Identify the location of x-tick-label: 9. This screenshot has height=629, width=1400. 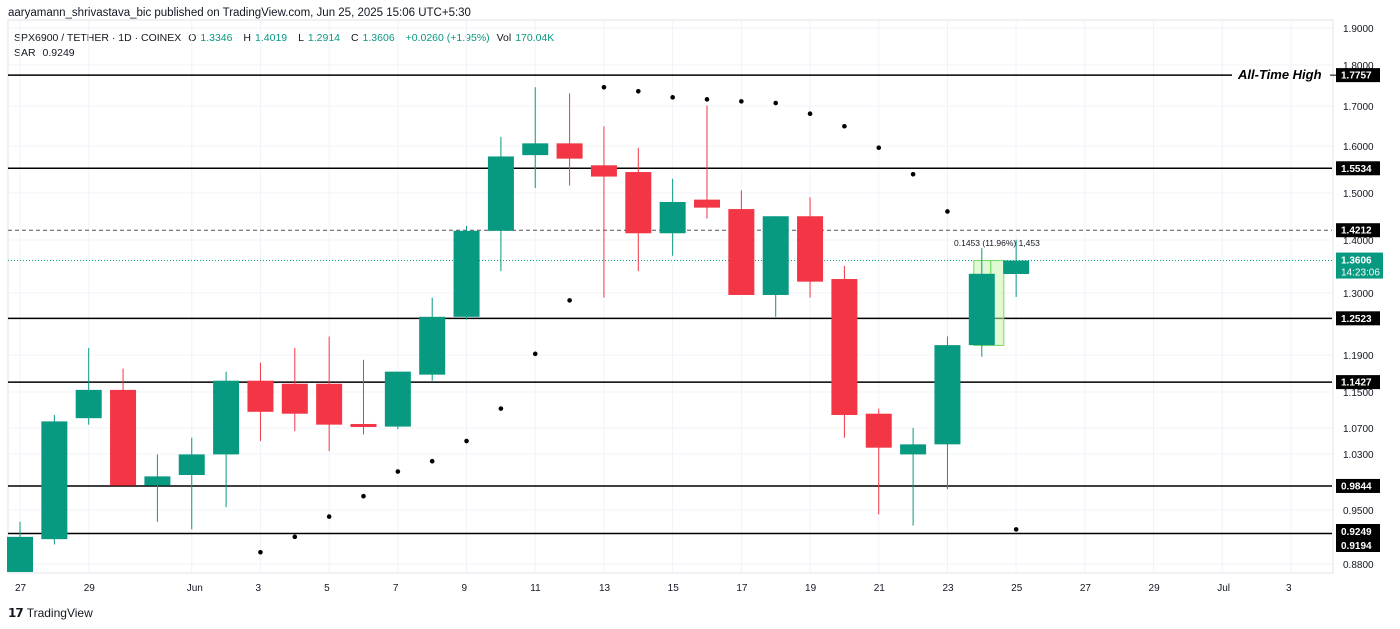
(465, 588).